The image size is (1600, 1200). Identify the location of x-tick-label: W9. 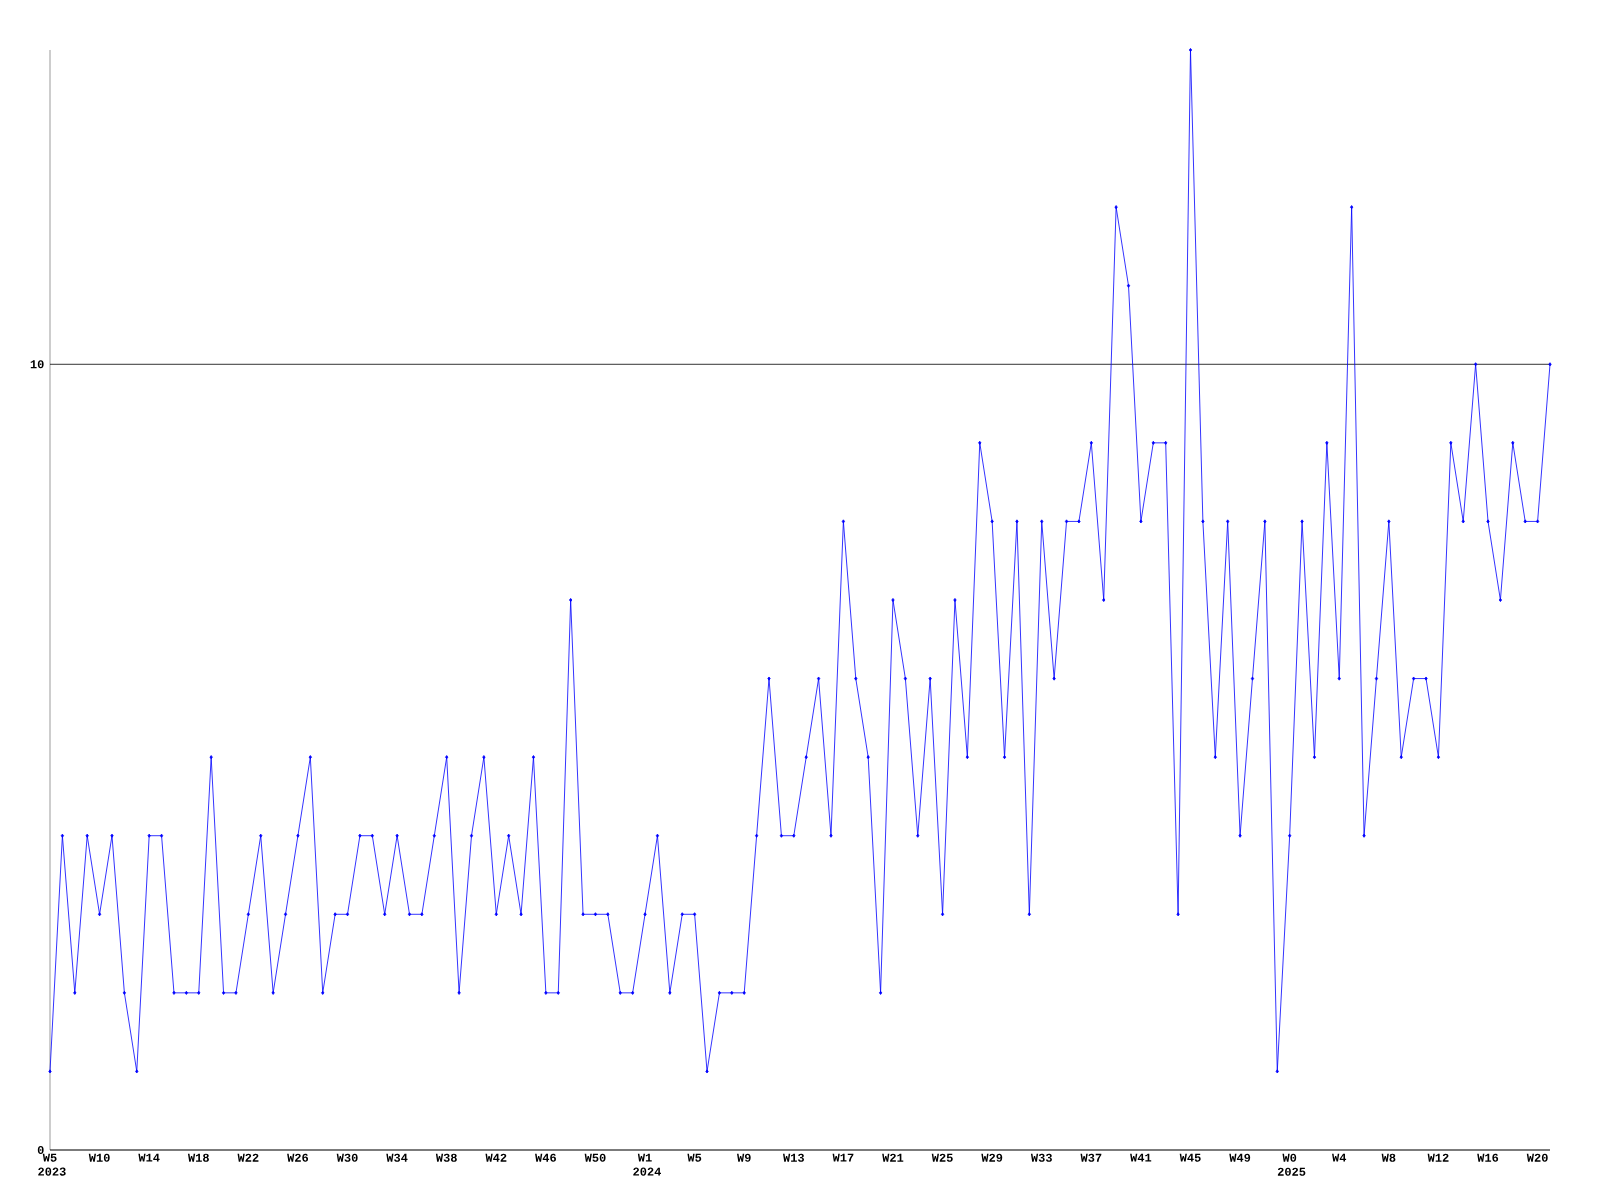
(744, 1157).